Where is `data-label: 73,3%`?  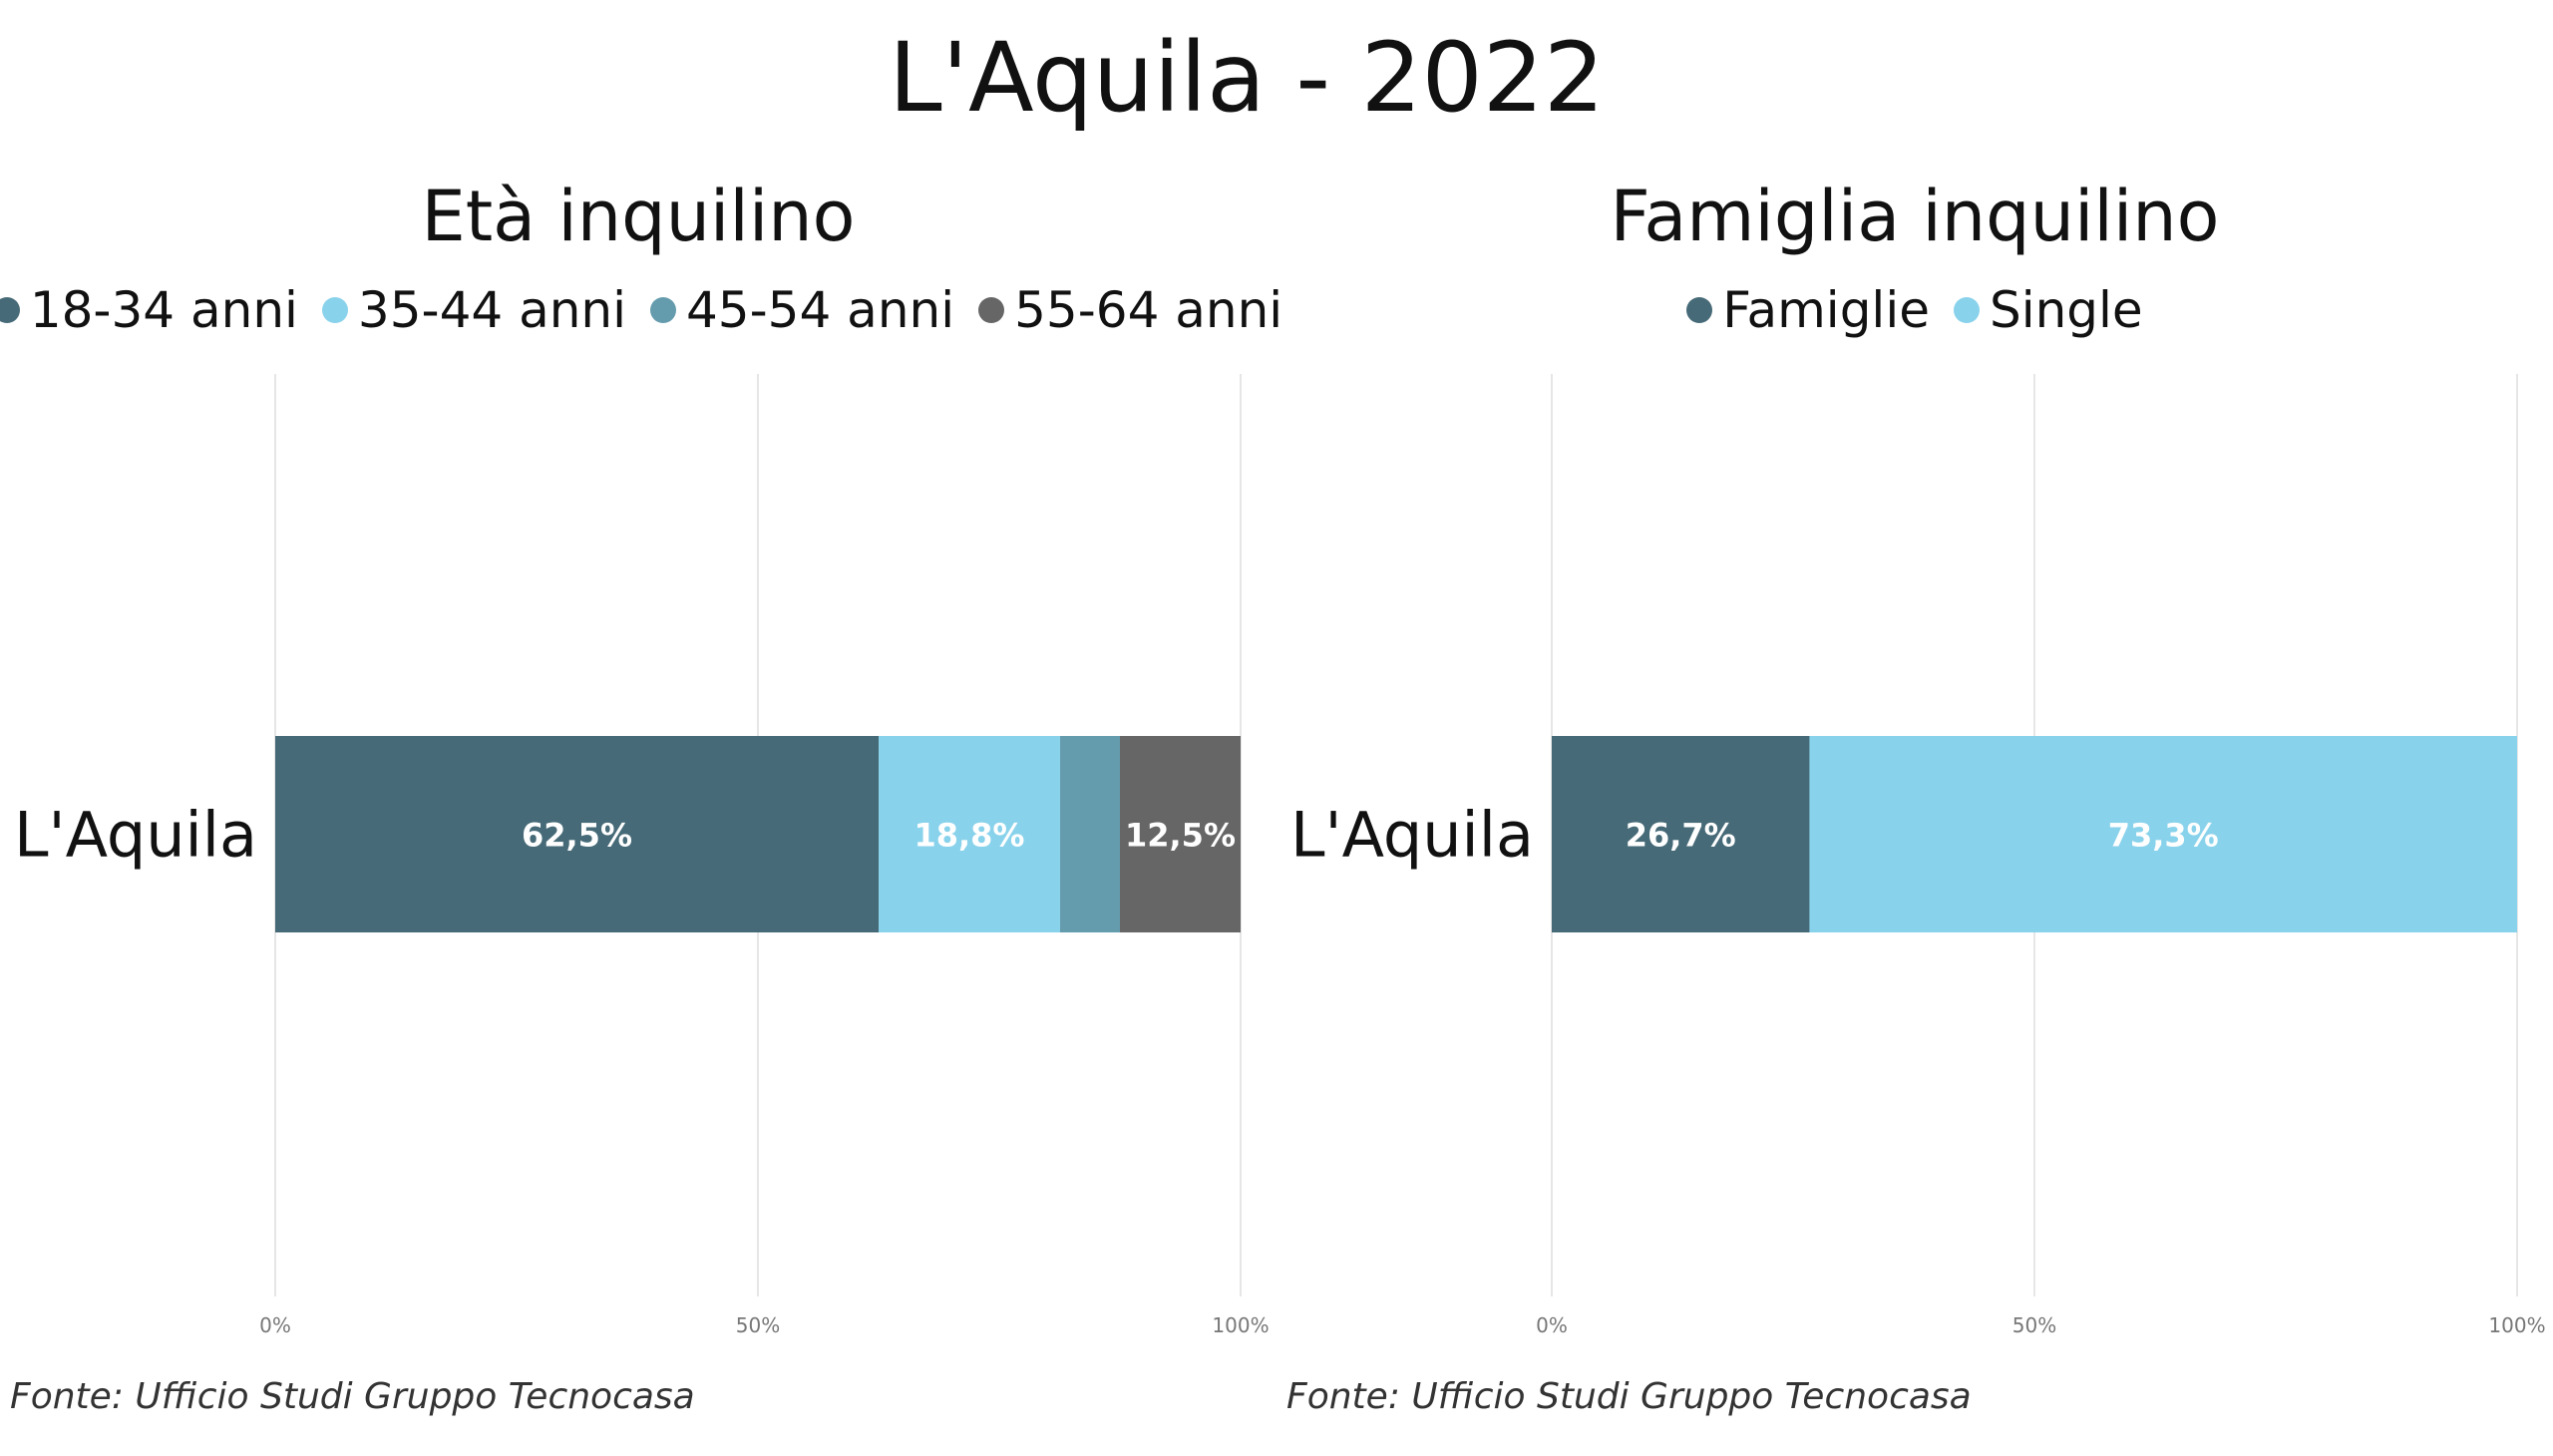
data-label: 73,3% is located at coordinates (2164, 836).